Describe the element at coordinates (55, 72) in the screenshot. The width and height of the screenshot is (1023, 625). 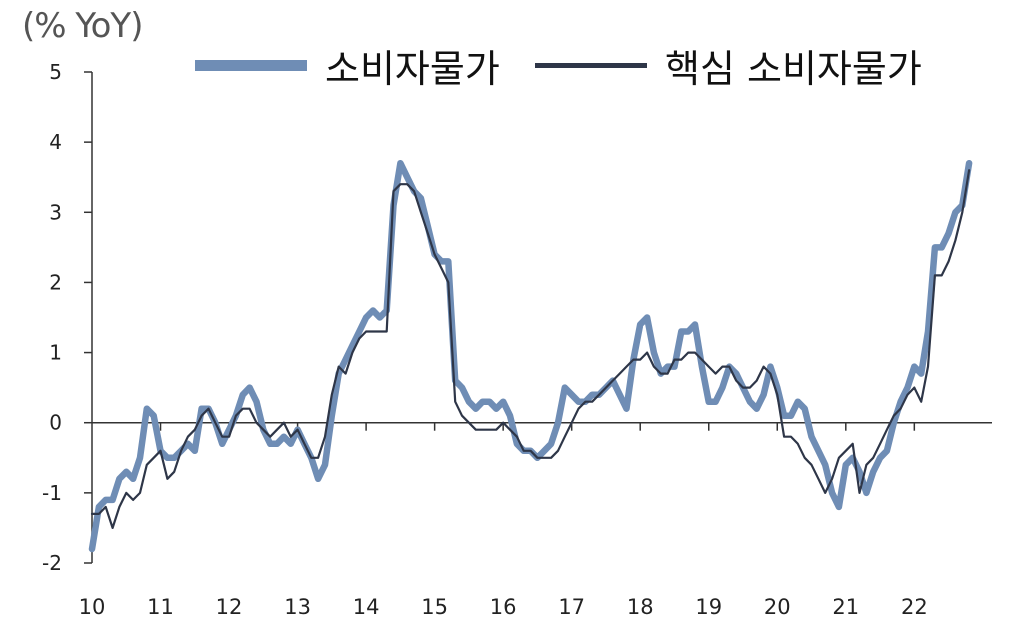
I see `y-tick-label: 5` at that location.